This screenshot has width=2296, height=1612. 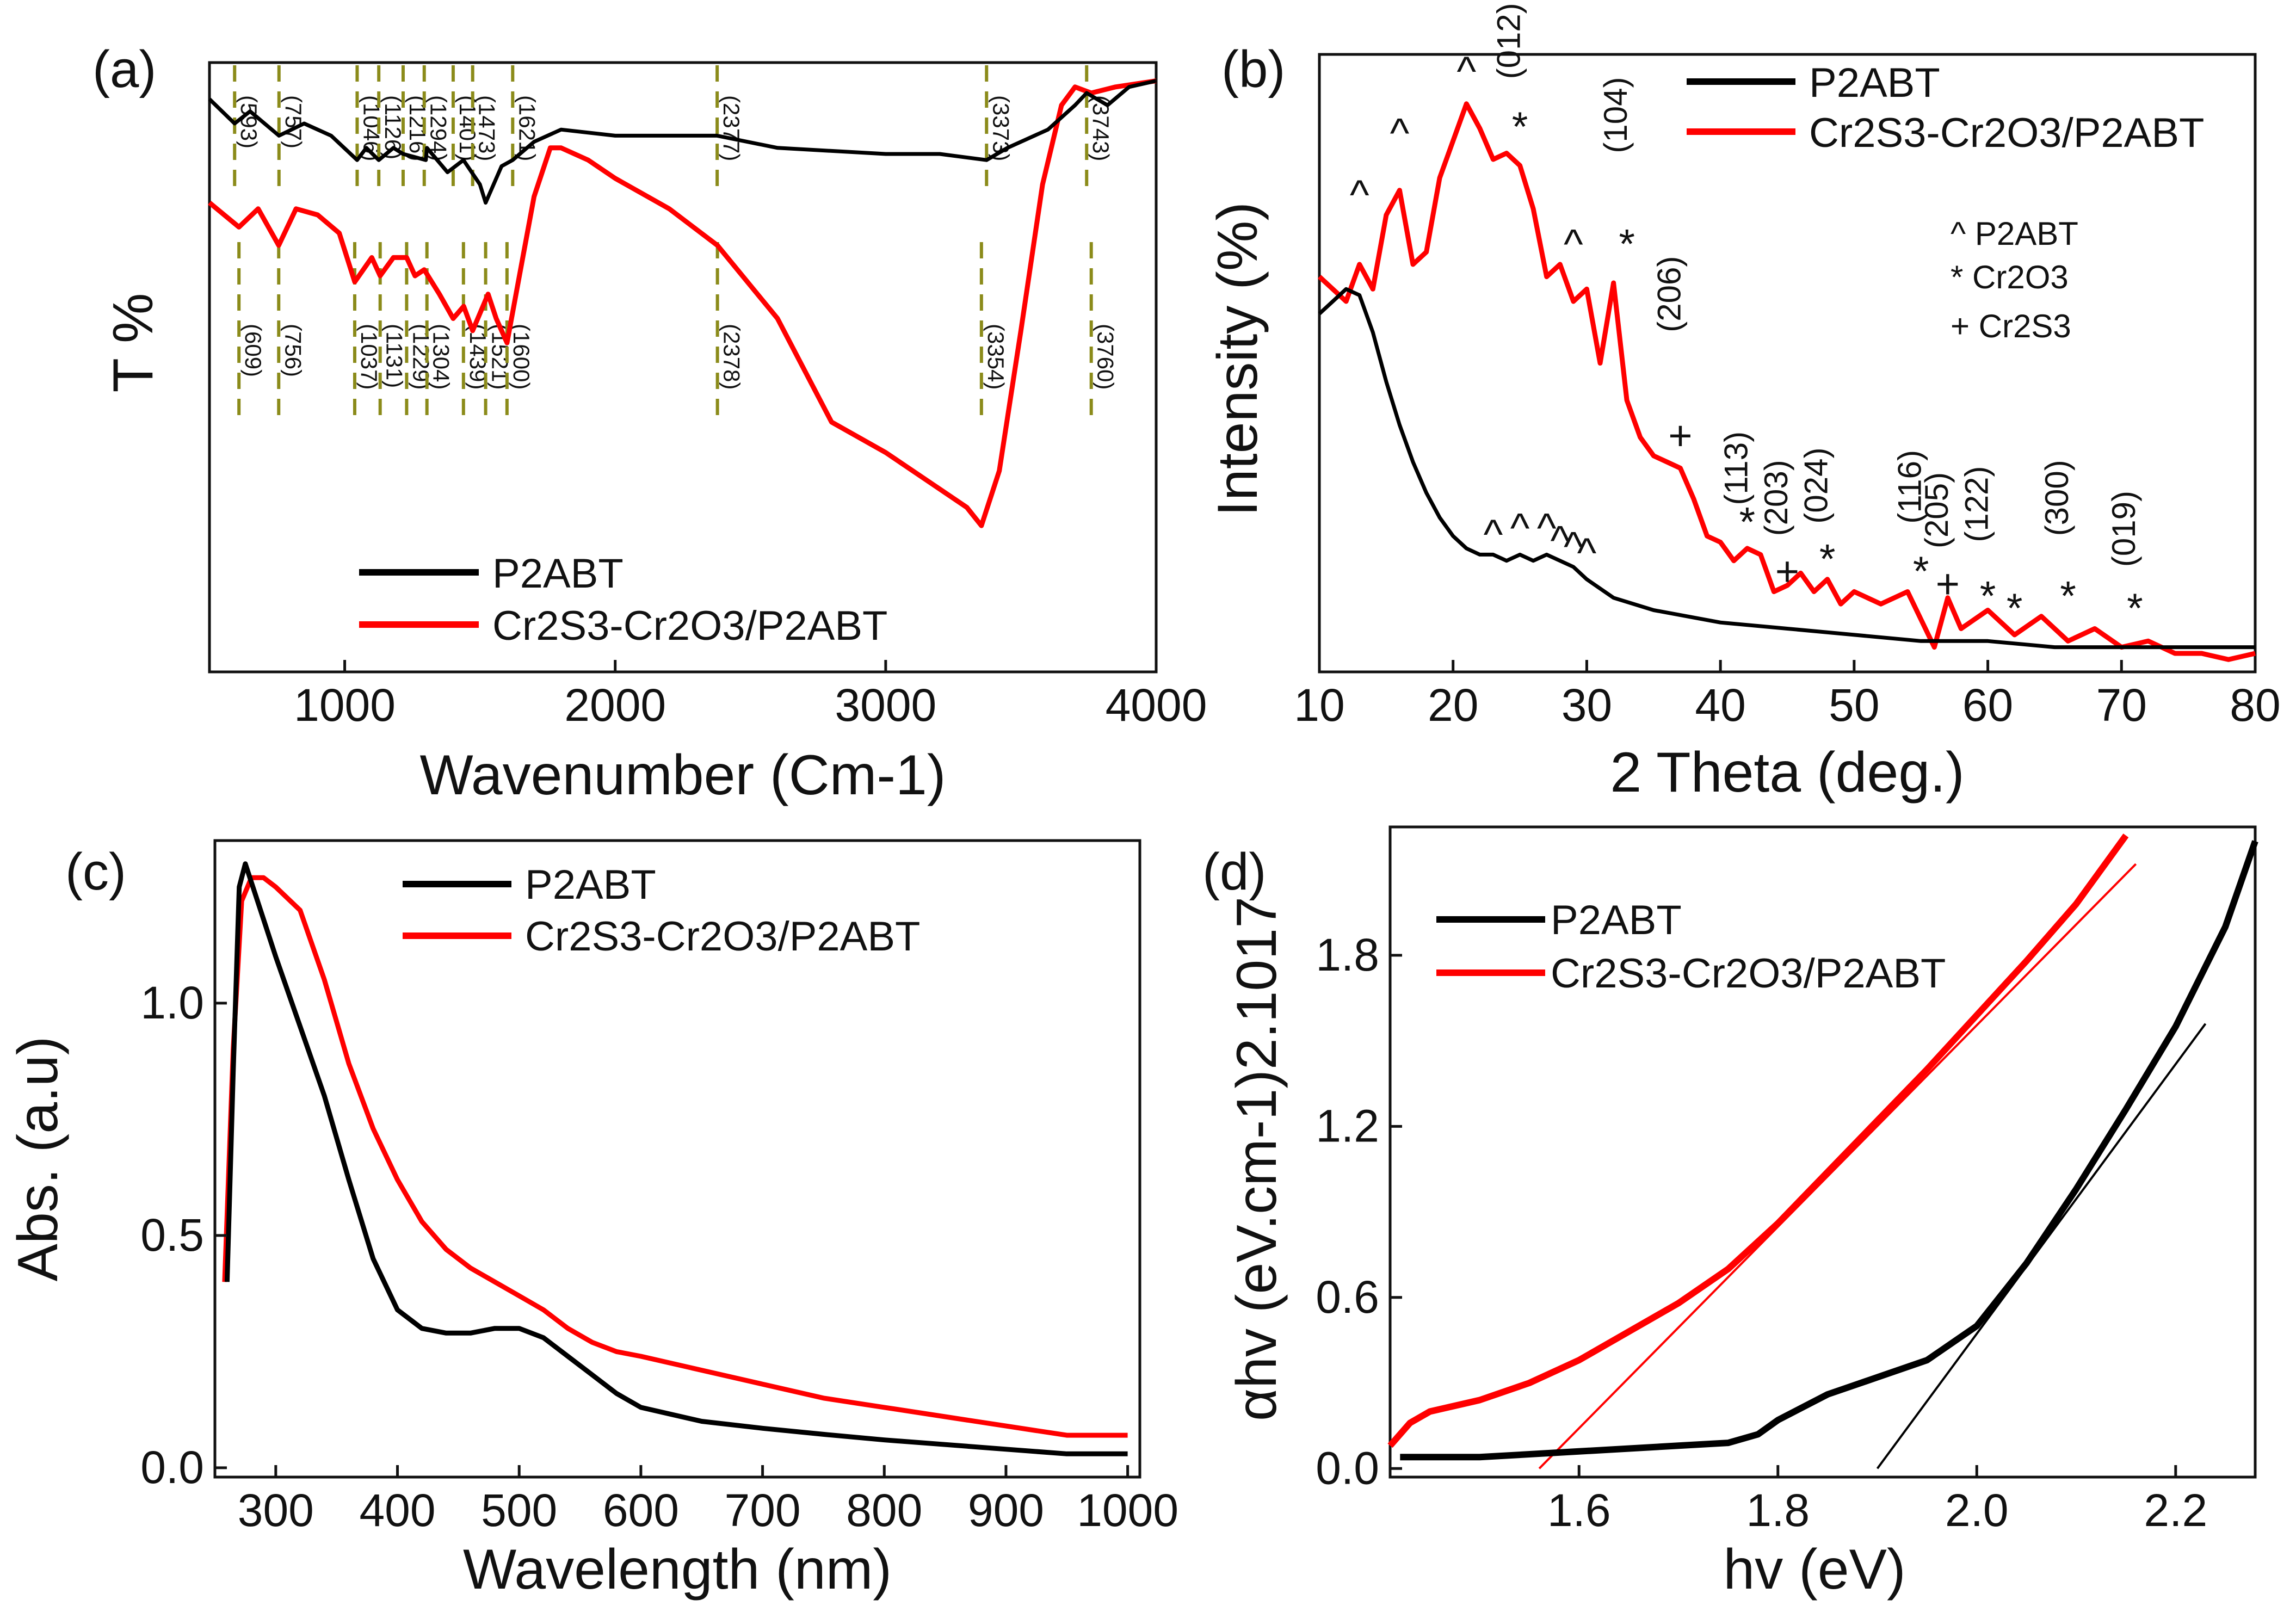 What do you see at coordinates (2121, 706) in the screenshot?
I see `x-tick-label: 70` at bounding box center [2121, 706].